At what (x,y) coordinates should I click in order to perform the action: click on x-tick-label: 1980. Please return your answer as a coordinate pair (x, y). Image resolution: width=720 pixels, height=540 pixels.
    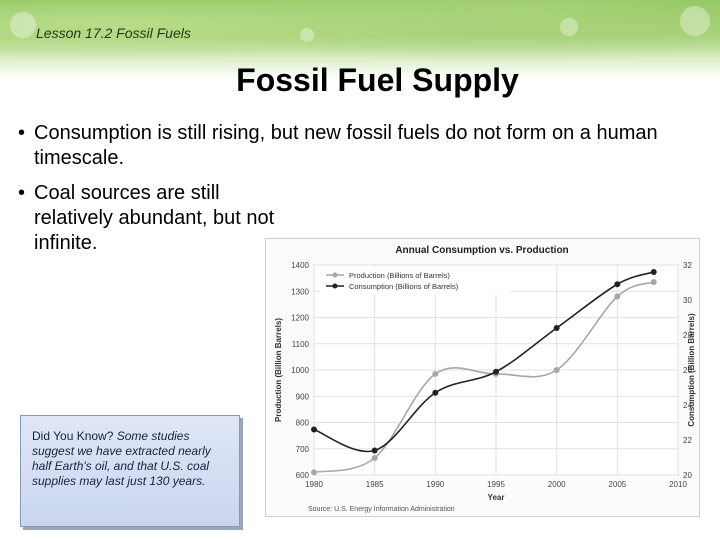
    Looking at the image, I should click on (314, 484).